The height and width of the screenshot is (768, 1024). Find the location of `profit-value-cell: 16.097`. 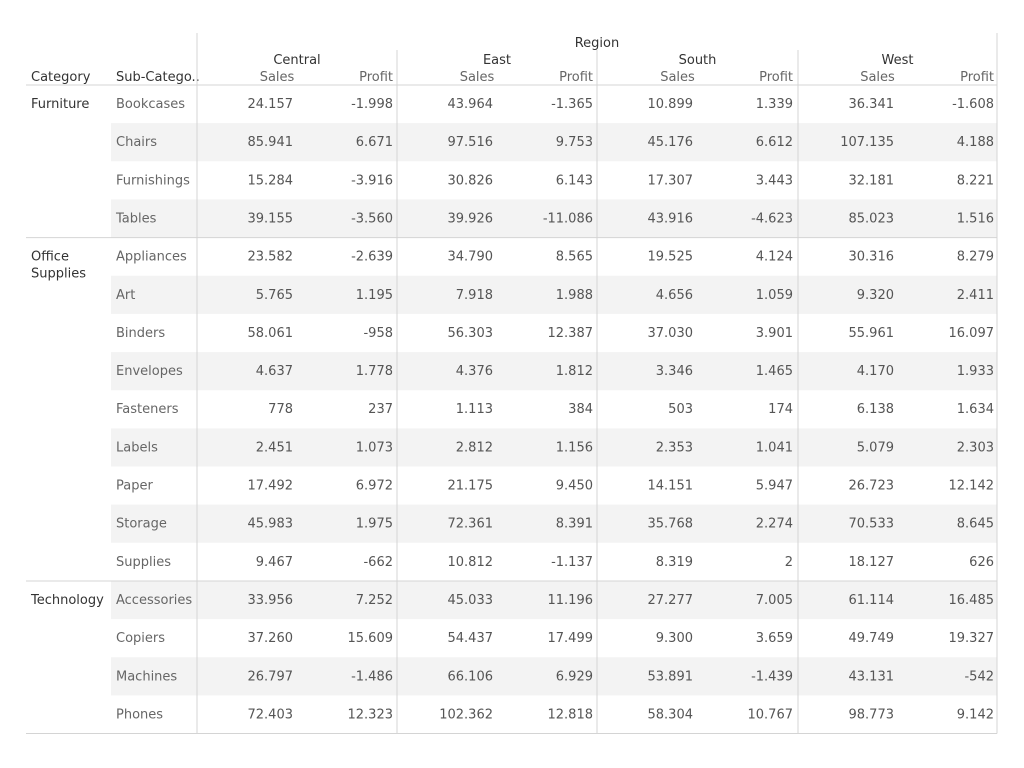

profit-value-cell: 16.097 is located at coordinates (972, 333).